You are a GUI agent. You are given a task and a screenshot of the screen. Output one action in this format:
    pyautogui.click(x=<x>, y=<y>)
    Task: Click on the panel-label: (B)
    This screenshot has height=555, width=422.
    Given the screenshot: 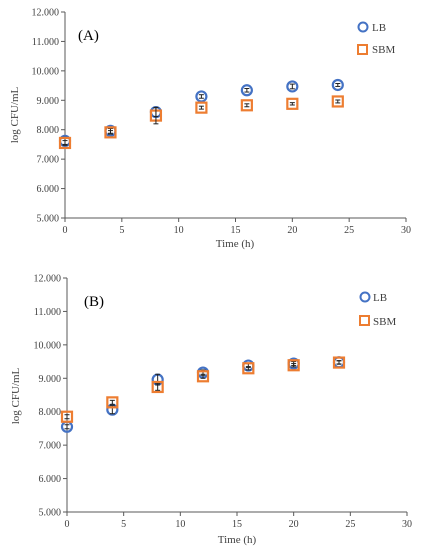 What is the action you would take?
    pyautogui.click(x=94, y=302)
    